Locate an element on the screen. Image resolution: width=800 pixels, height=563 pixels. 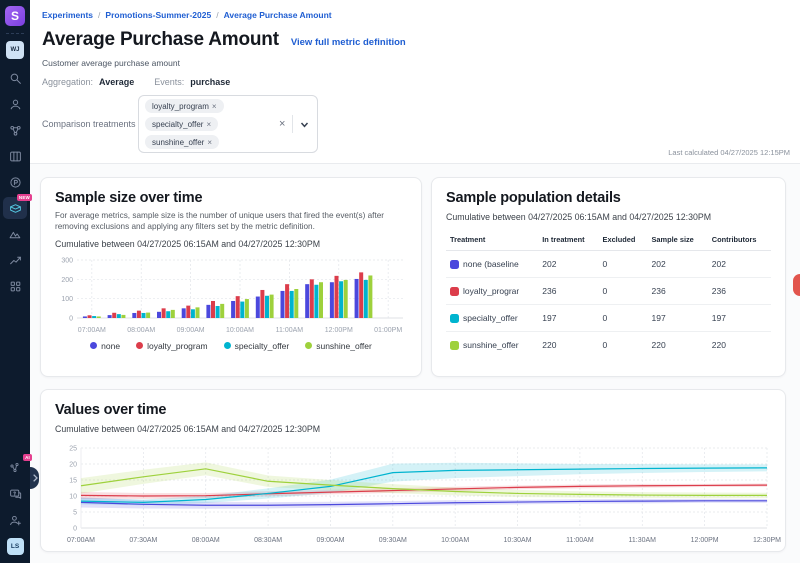
chip-sunshine-offer: sunshine_offer × is located at coordinates (182, 142).